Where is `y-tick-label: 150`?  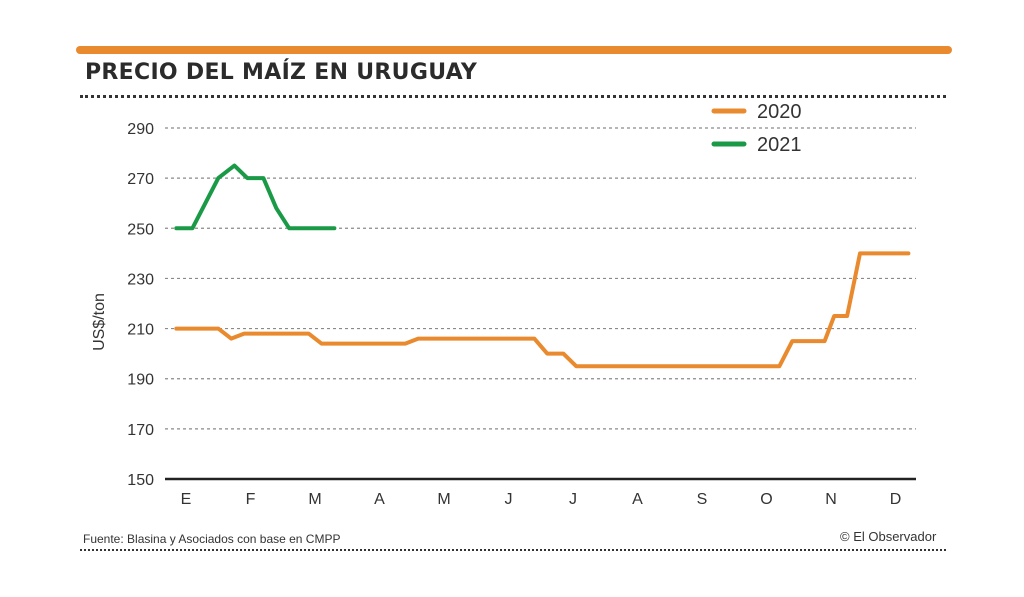
y-tick-label: 150 is located at coordinates (140, 480).